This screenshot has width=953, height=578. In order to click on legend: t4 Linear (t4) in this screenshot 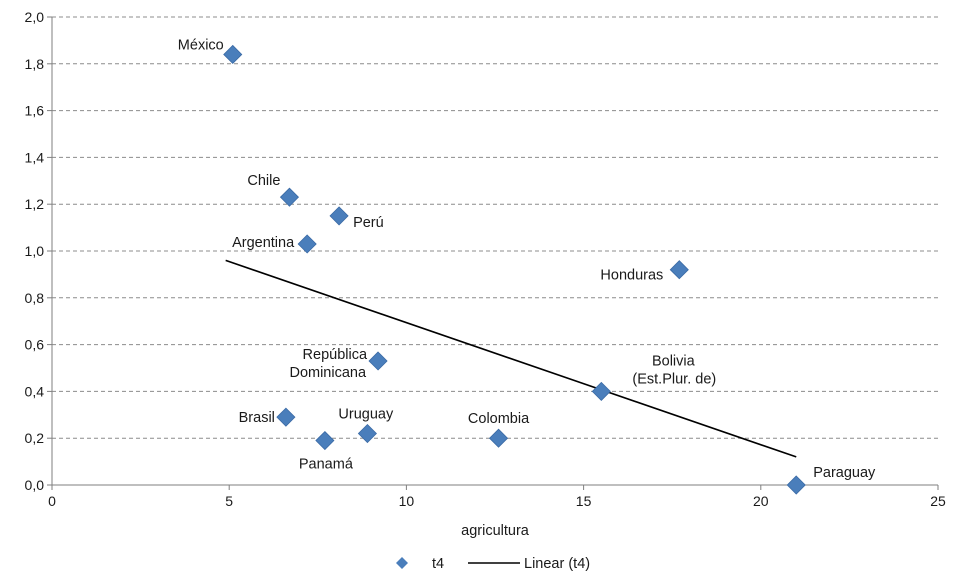, I will do `click(493, 564)`.